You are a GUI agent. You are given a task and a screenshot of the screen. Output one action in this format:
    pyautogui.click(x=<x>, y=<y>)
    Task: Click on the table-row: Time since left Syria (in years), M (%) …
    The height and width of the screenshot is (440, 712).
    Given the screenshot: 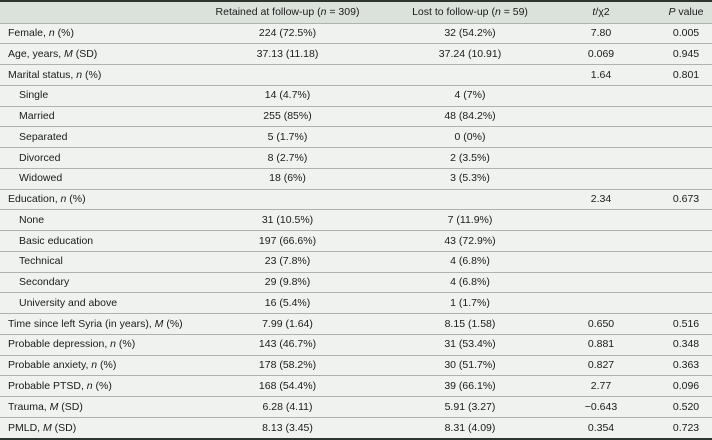 What is the action you would take?
    pyautogui.click(x=356, y=324)
    